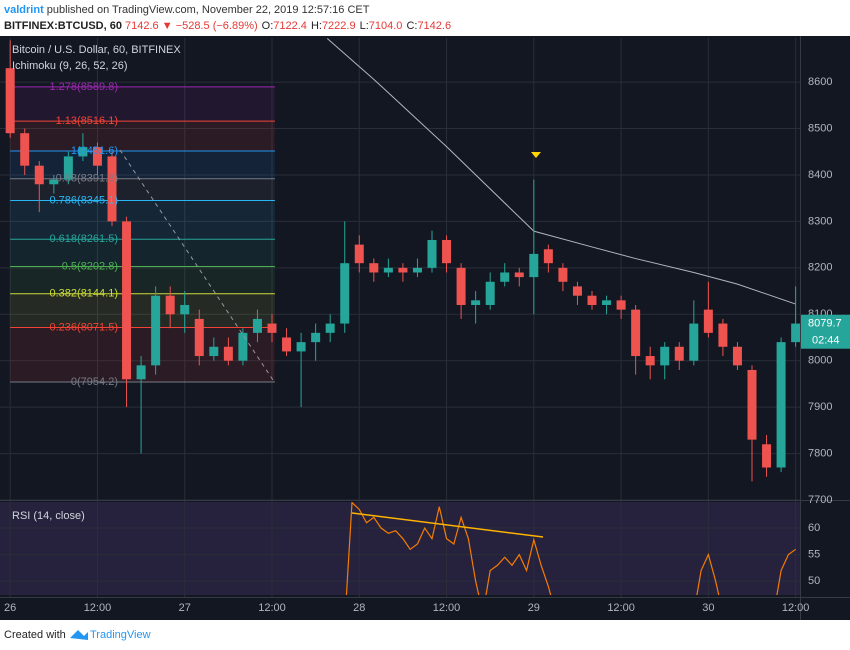 The image size is (850, 650). I want to click on y-tick-label: 7700, so click(820, 500).